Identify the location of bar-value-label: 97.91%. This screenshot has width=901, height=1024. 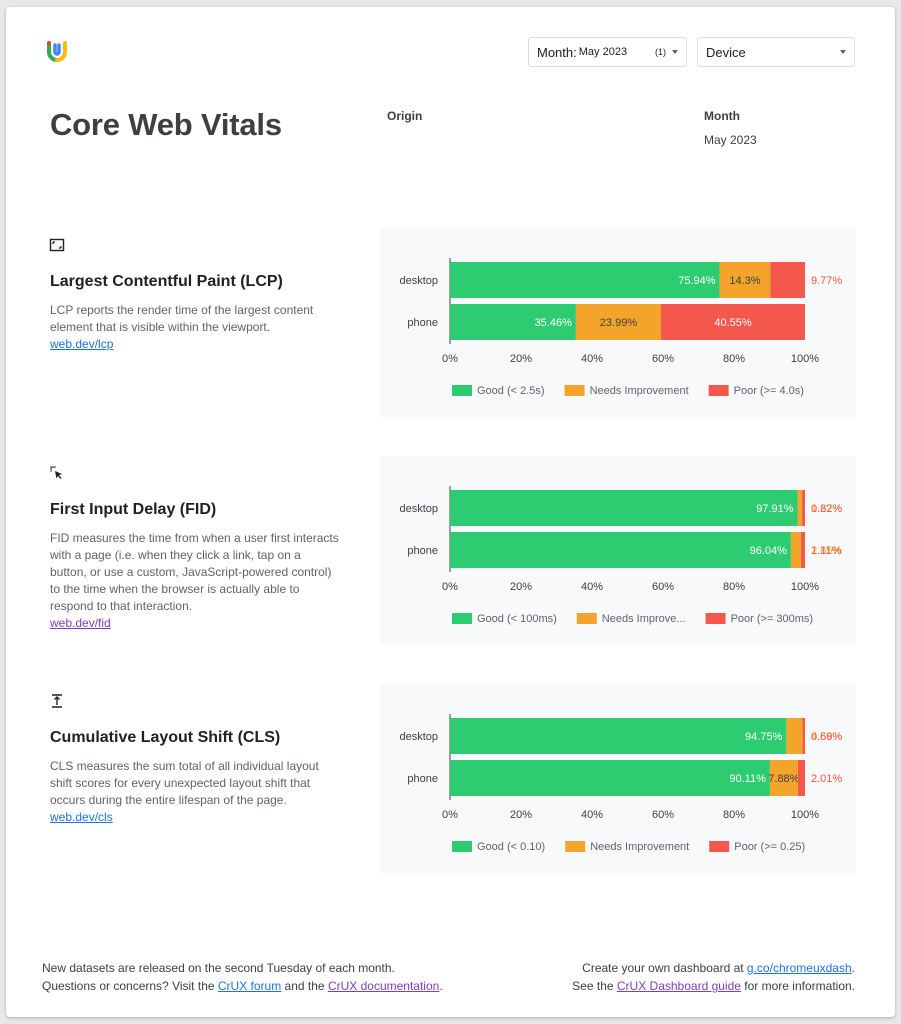
(775, 509).